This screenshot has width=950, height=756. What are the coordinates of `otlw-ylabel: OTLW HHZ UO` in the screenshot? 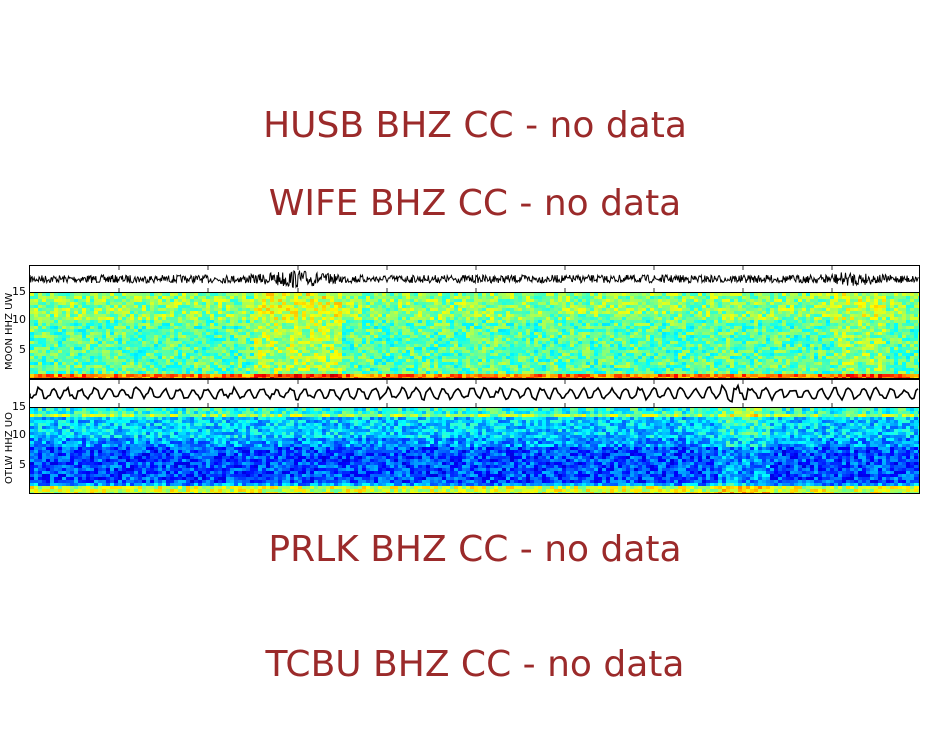 It's located at (9, 448).